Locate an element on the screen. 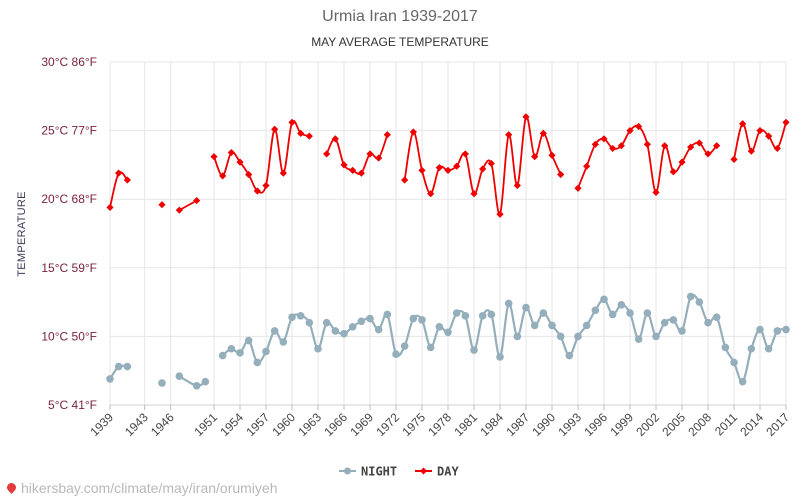 The height and width of the screenshot is (500, 800). watermark: hikersbay.com/climate/may/iran/orumiyeh is located at coordinates (141, 488).